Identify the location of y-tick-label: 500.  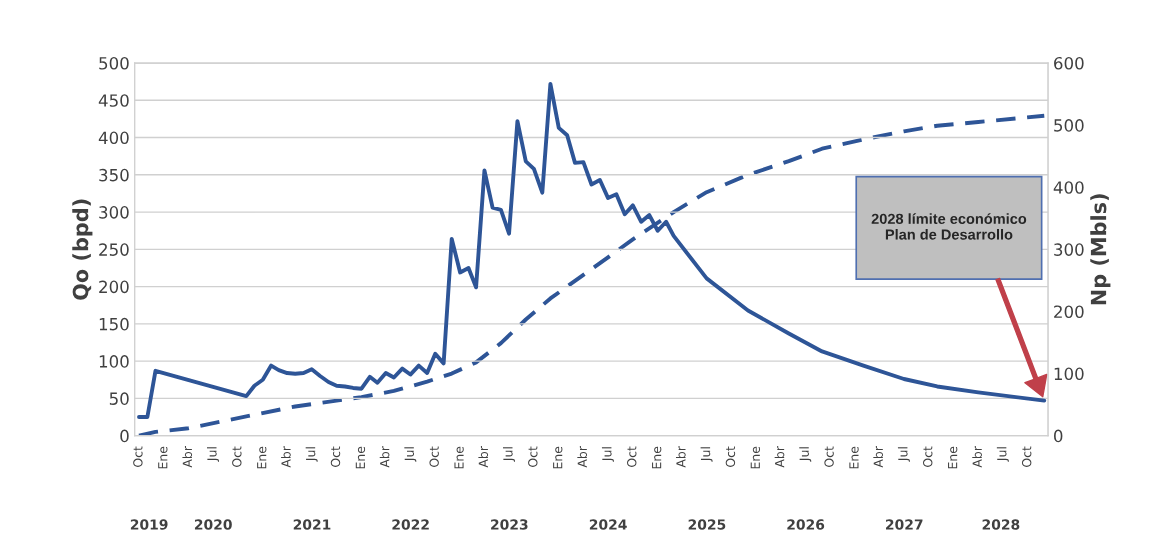
(114, 63).